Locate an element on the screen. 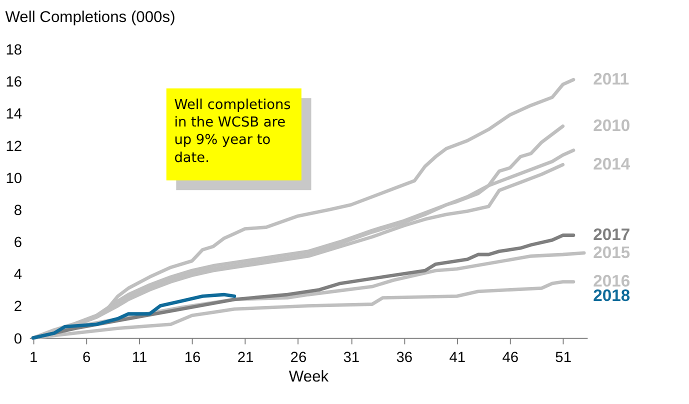  y-tick-label: 14 is located at coordinates (14, 114).